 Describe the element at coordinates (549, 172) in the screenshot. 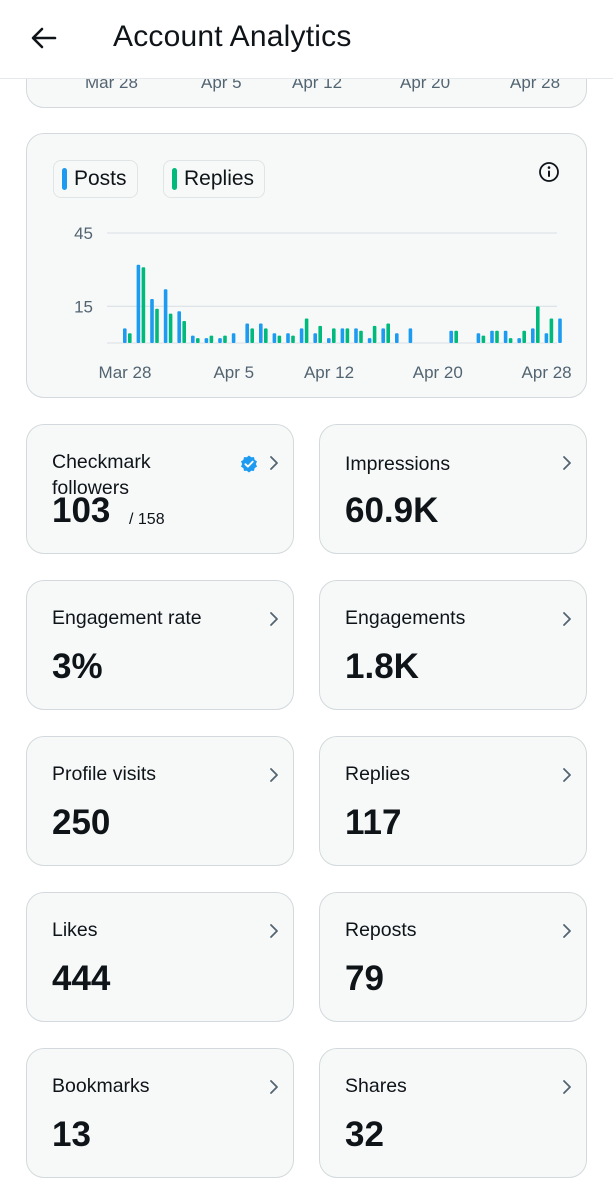

I see `info-icon` at that location.